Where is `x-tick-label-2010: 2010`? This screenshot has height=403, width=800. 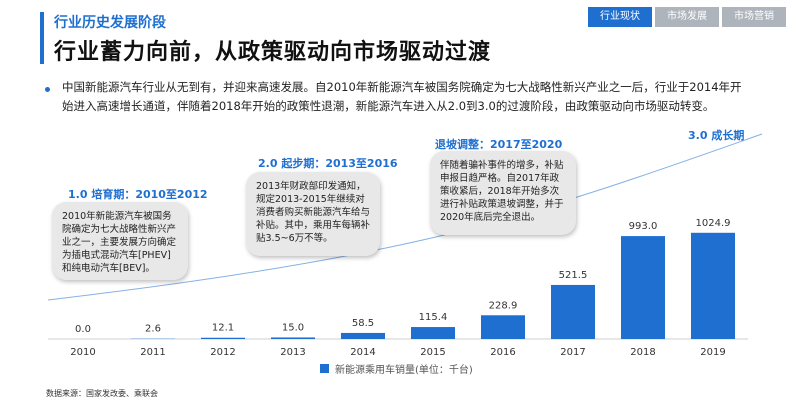 x-tick-label-2010: 2010 is located at coordinates (82, 352).